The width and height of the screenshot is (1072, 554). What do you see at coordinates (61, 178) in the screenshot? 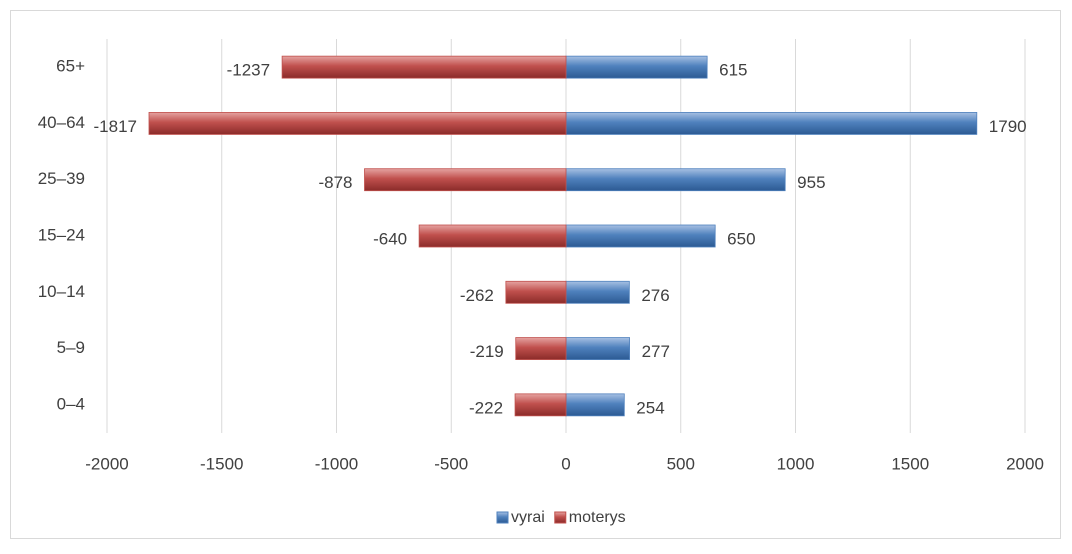
I see `y-tick-label: 25–39` at bounding box center [61, 178].